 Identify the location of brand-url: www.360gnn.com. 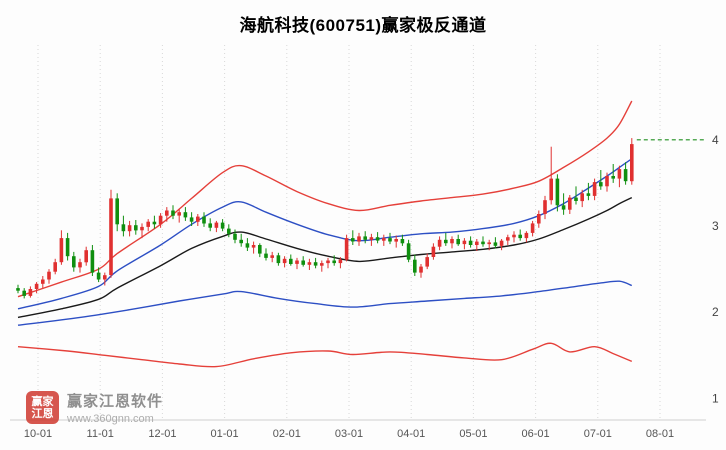
(110, 419).